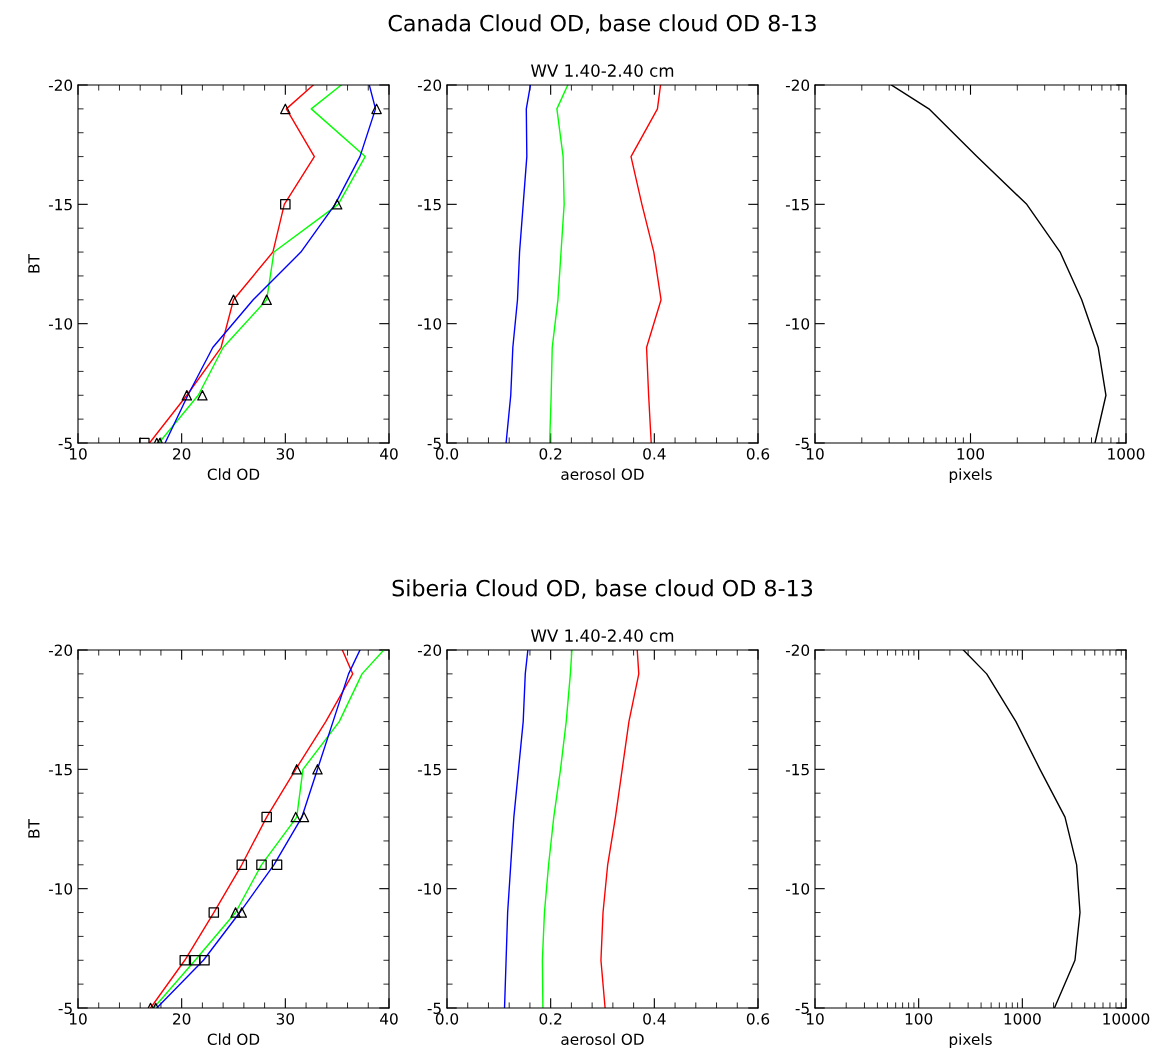 The width and height of the screenshot is (1161, 1063). What do you see at coordinates (1126, 1019) in the screenshot?
I see `x-tick-label: 10000` at bounding box center [1126, 1019].